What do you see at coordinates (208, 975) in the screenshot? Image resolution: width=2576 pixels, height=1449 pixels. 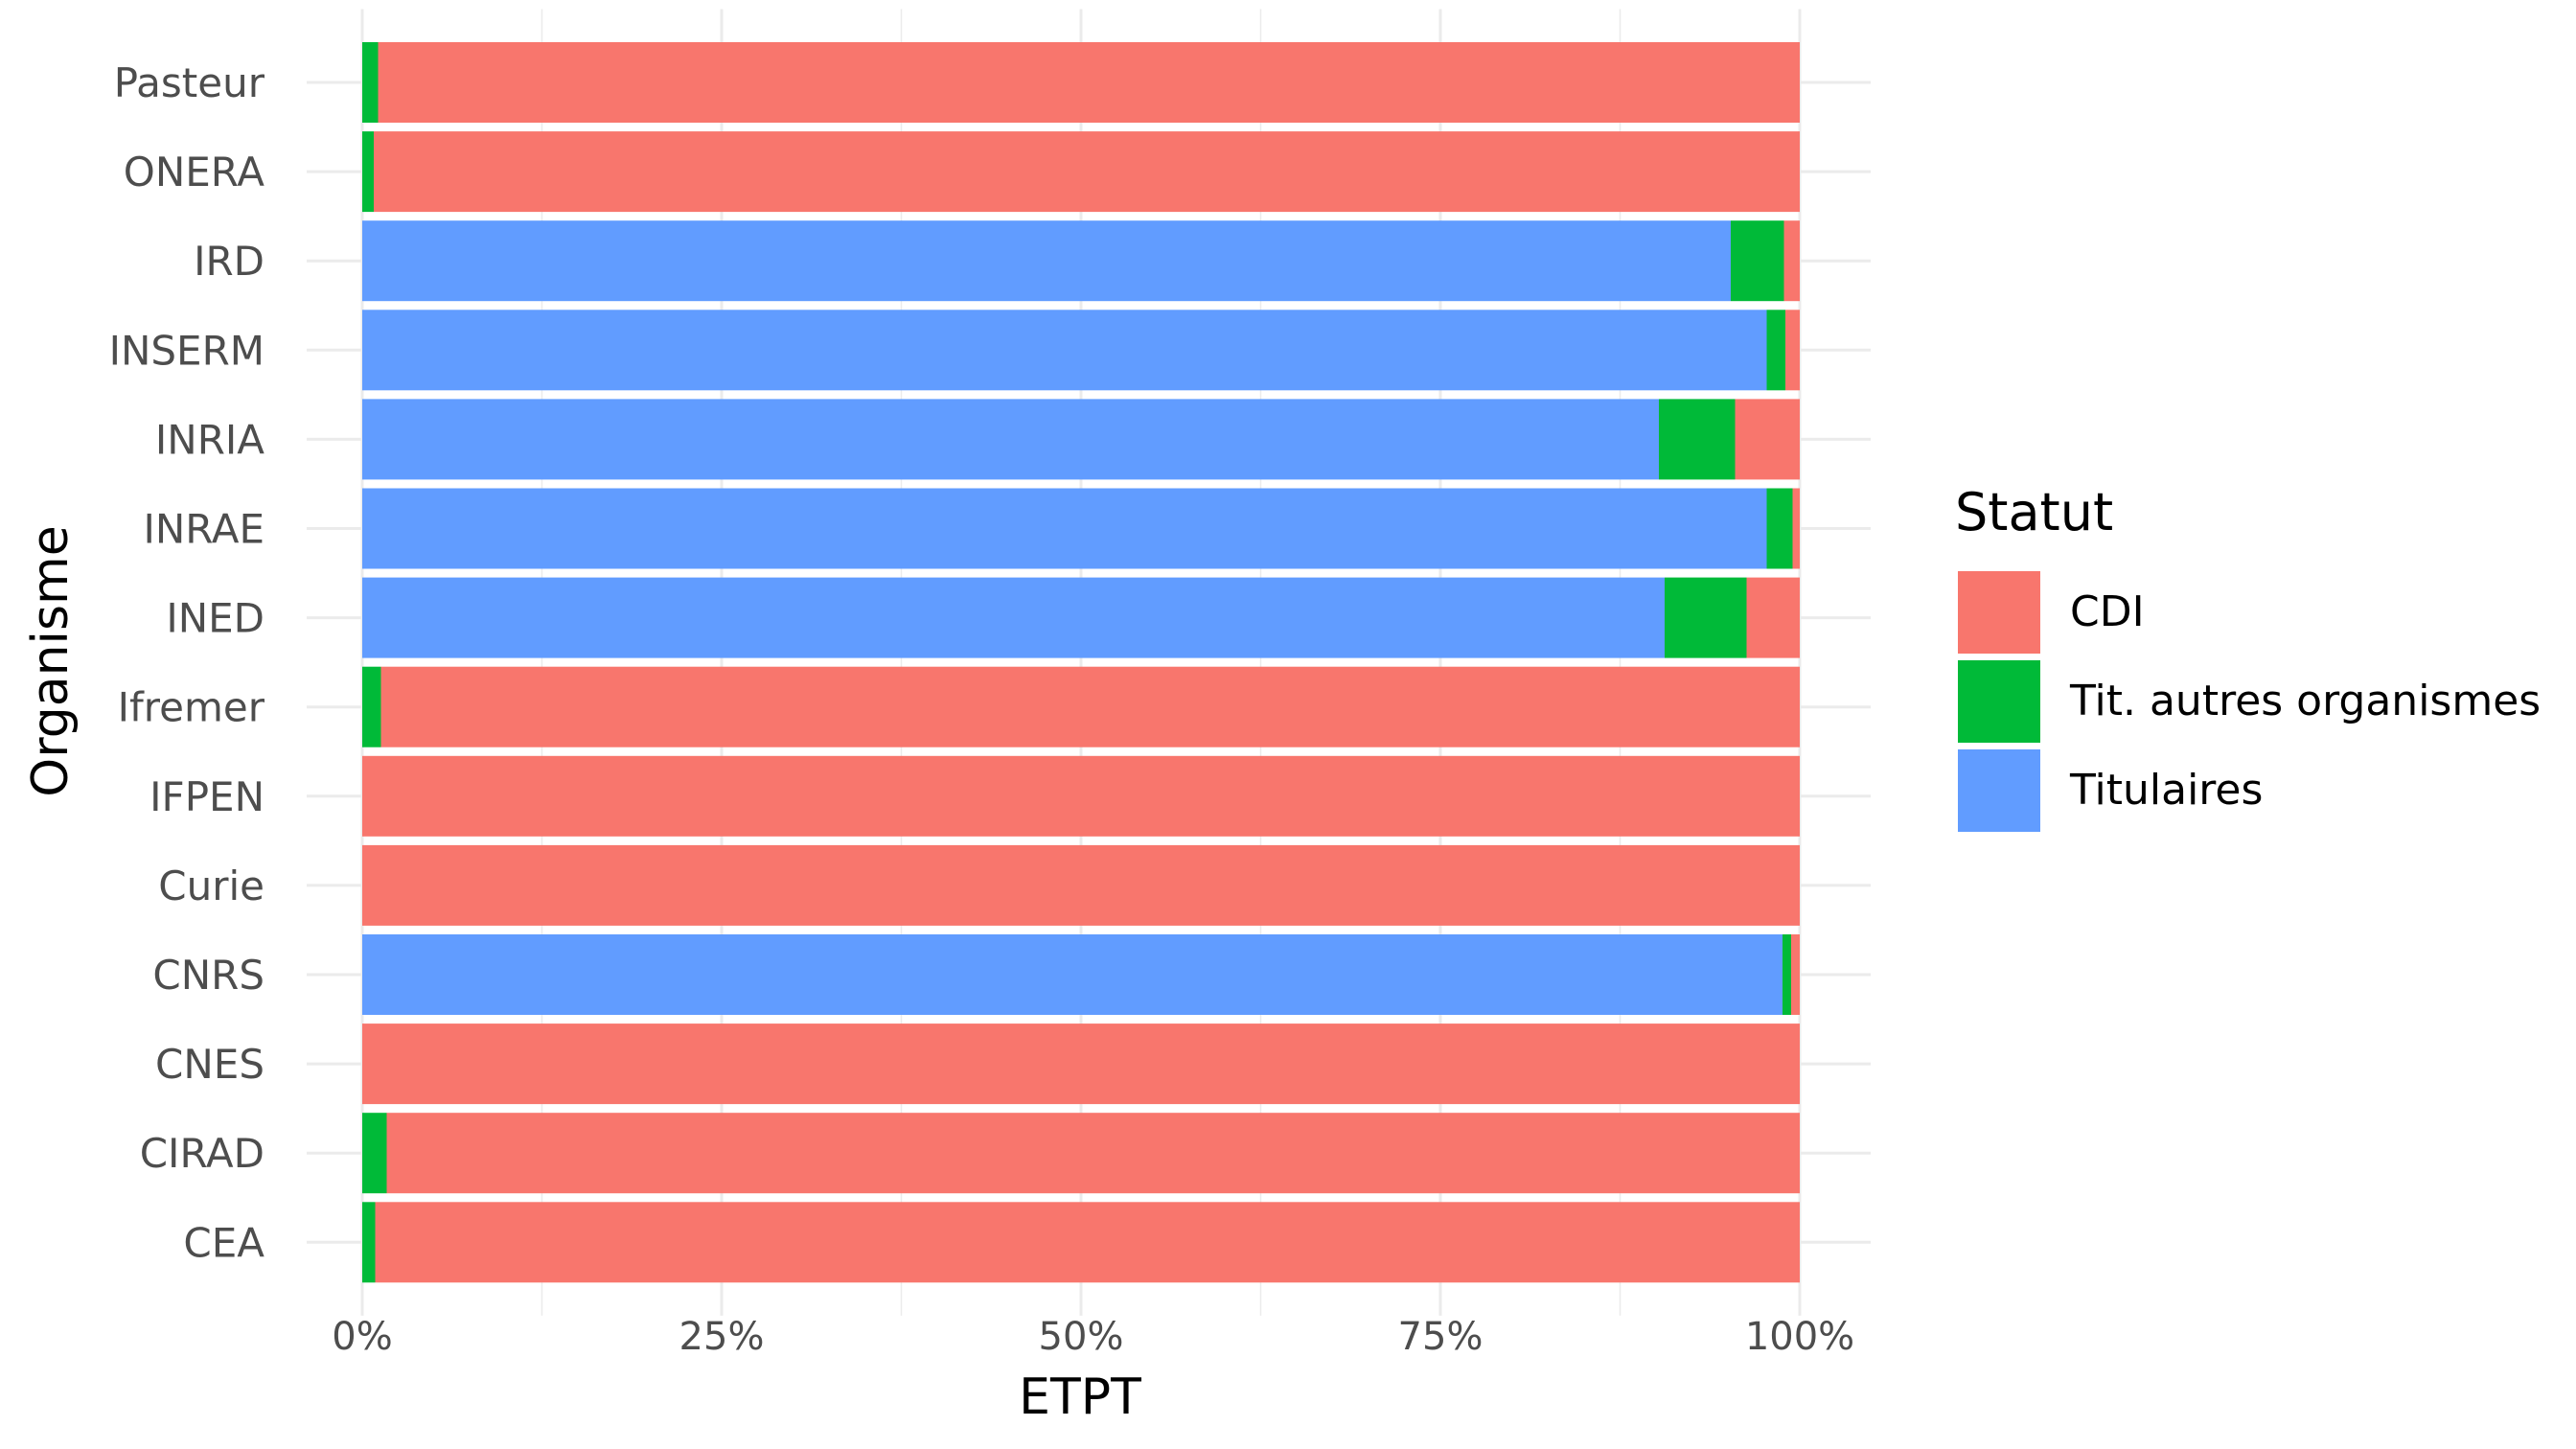 I see `y-tick-label: CNRS` at bounding box center [208, 975].